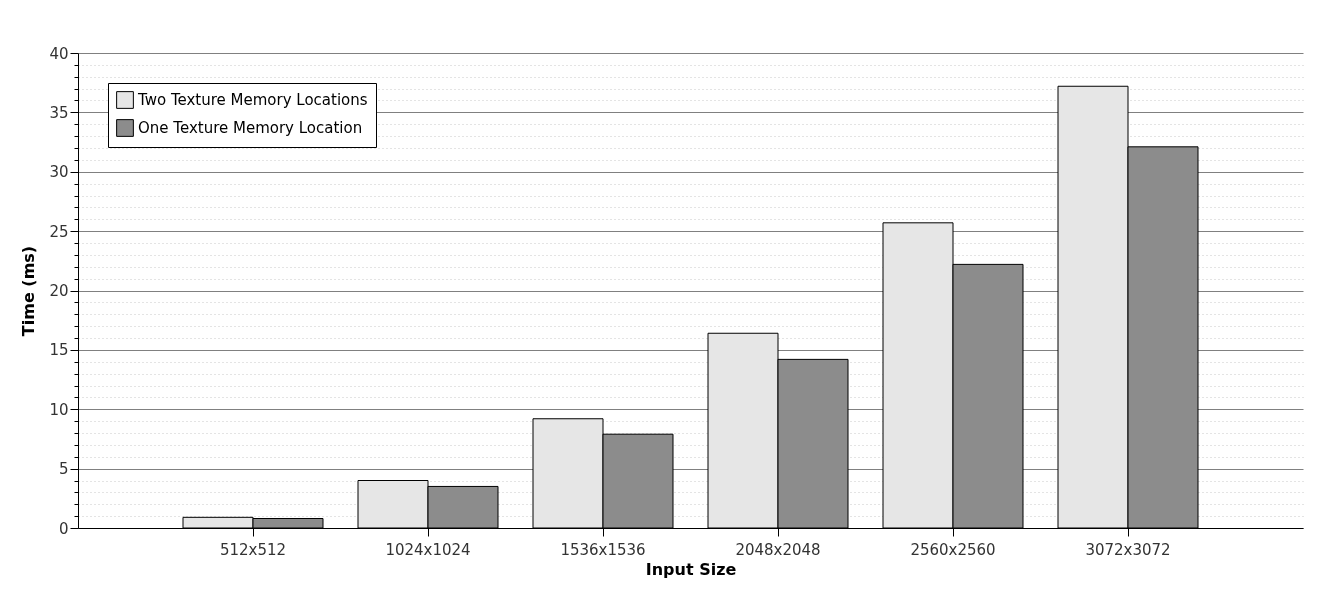 Image resolution: width=1317 pixels, height=607 pixels. What do you see at coordinates (59, 350) in the screenshot?
I see `y-tick-label: 15` at bounding box center [59, 350].